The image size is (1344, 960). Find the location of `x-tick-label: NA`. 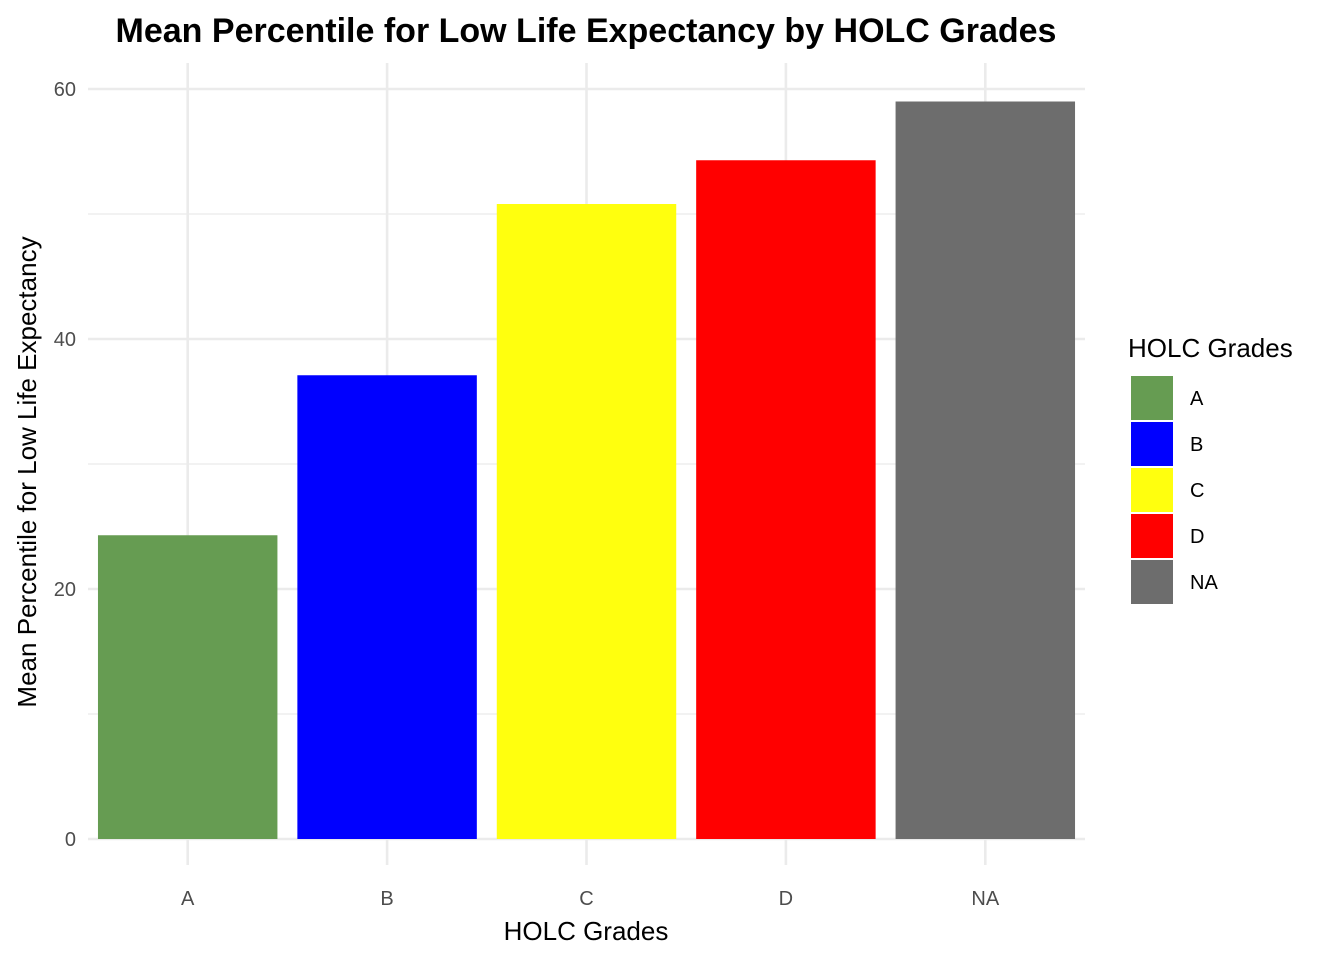

x-tick-label: NA is located at coordinates (985, 899).